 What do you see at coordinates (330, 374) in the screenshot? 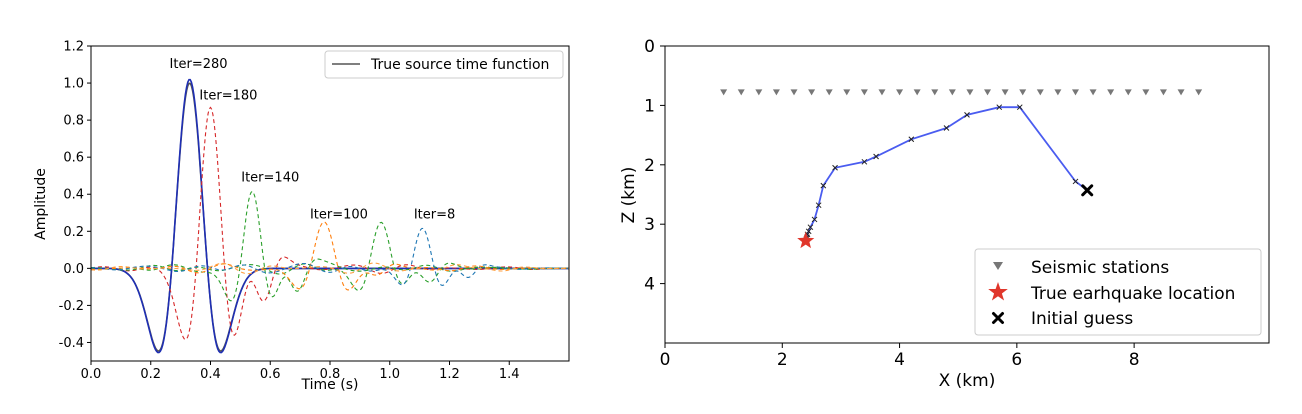
I see `x-tick-label: 0.8` at bounding box center [330, 374].